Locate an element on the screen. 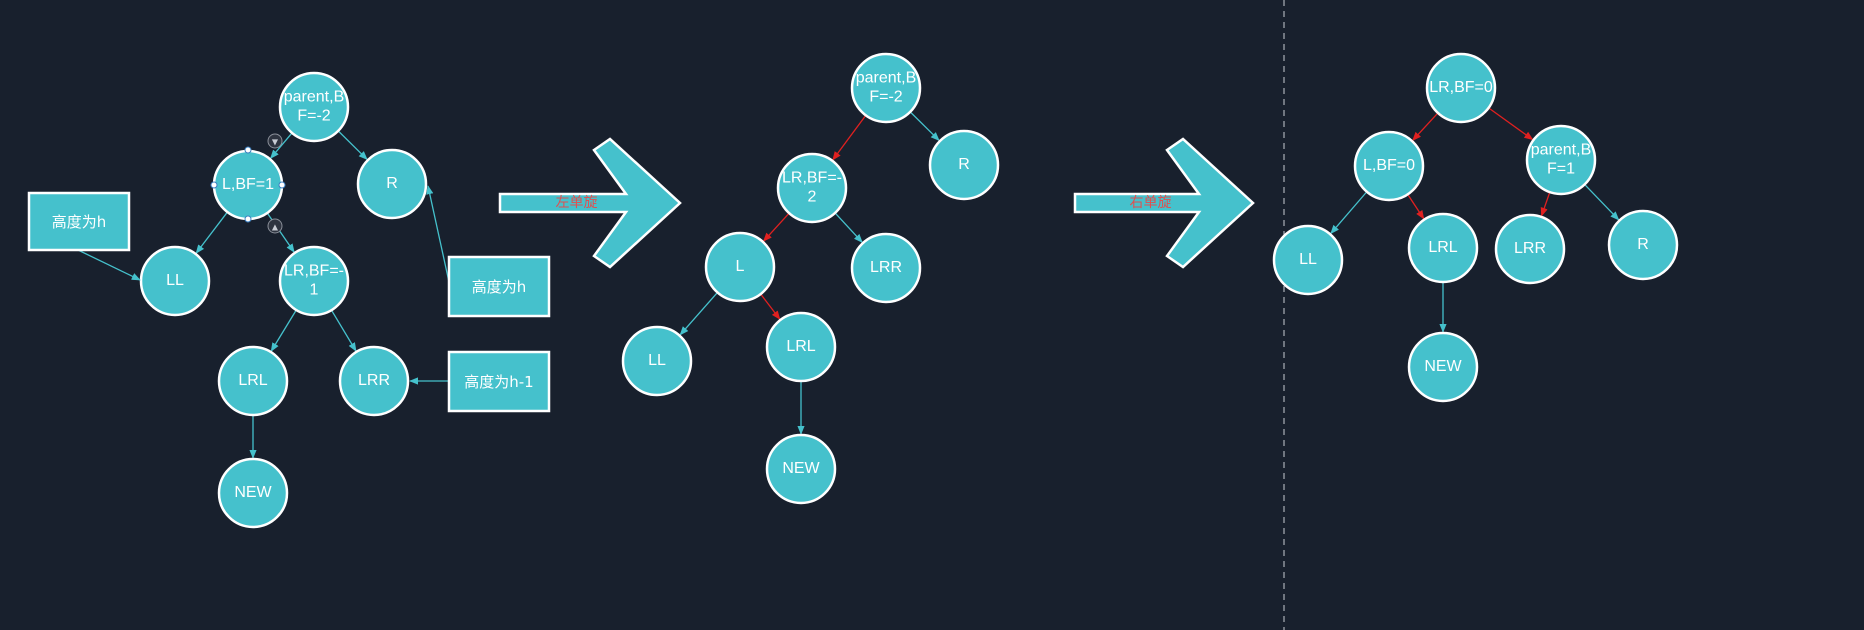 The width and height of the screenshot is (1864, 630). node-label: 2 is located at coordinates (812, 197).